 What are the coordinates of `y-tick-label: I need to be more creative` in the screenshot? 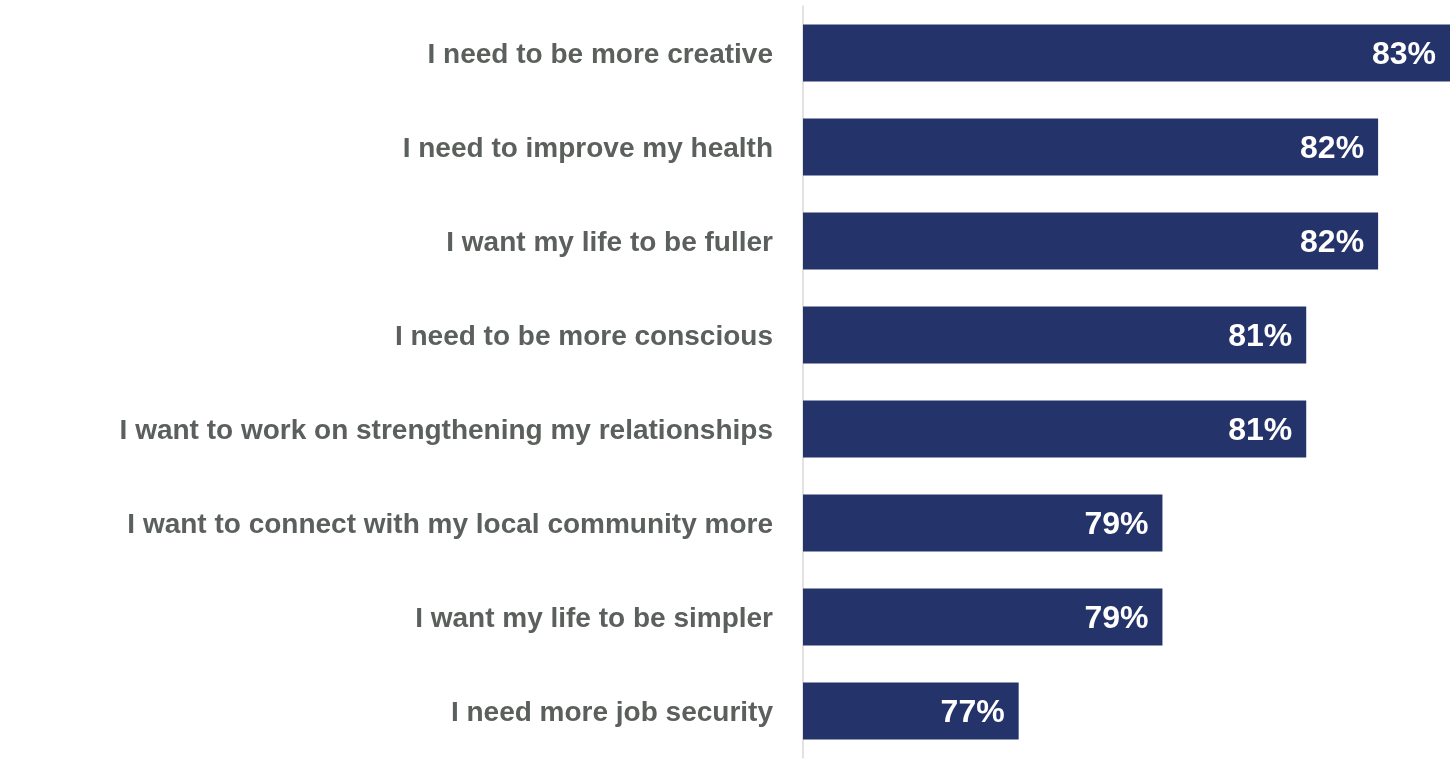 It's located at (600, 53).